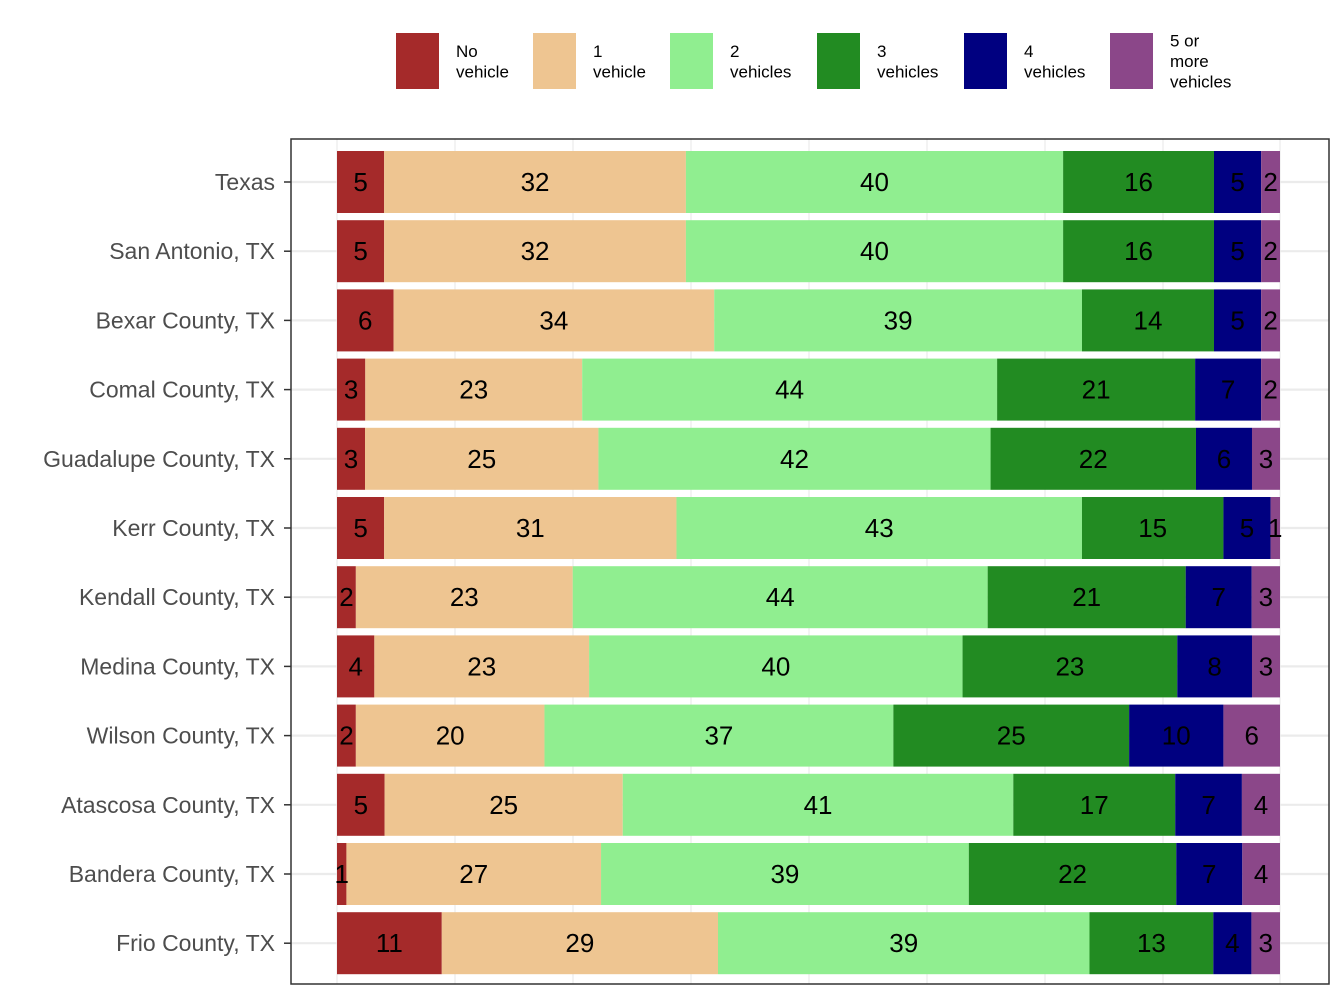  I want to click on y-tick-label: Atascosa County, TX, so click(168, 805).